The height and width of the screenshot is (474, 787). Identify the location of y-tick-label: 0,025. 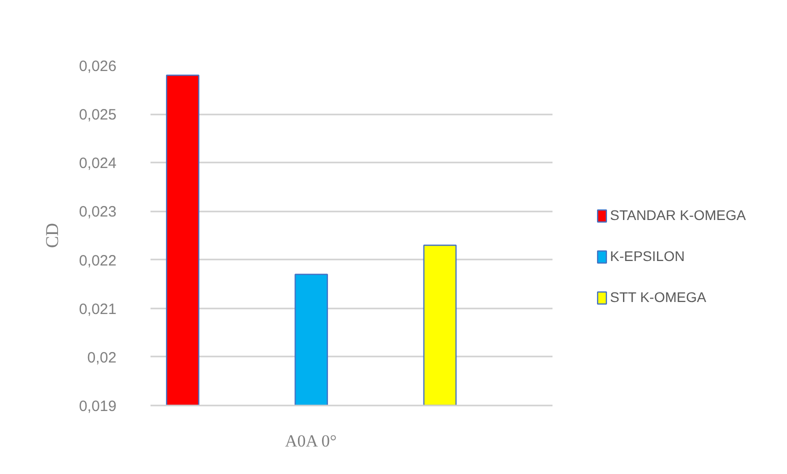
(97, 115).